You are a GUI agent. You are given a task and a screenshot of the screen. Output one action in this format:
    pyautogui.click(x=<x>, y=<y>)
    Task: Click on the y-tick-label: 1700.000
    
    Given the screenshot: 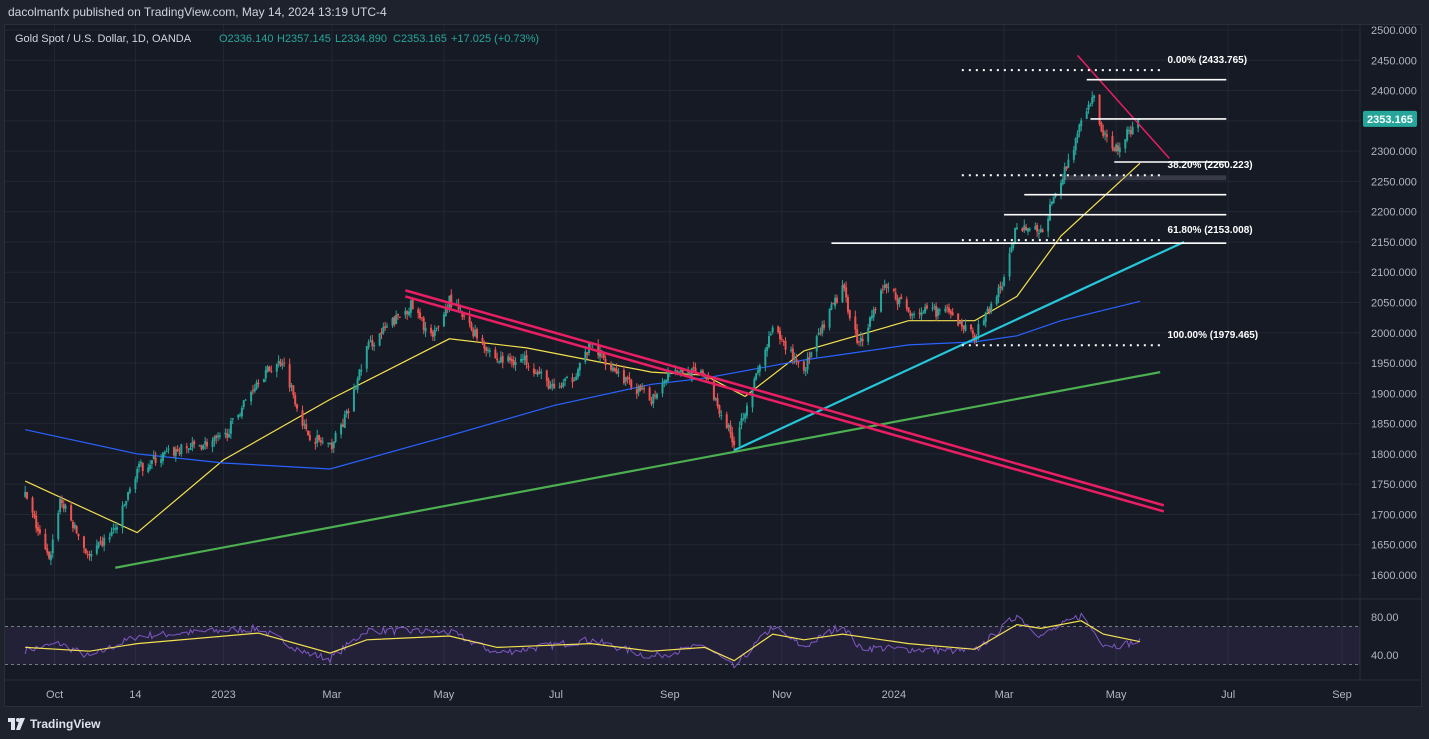 What is the action you would take?
    pyautogui.click(x=1394, y=515)
    